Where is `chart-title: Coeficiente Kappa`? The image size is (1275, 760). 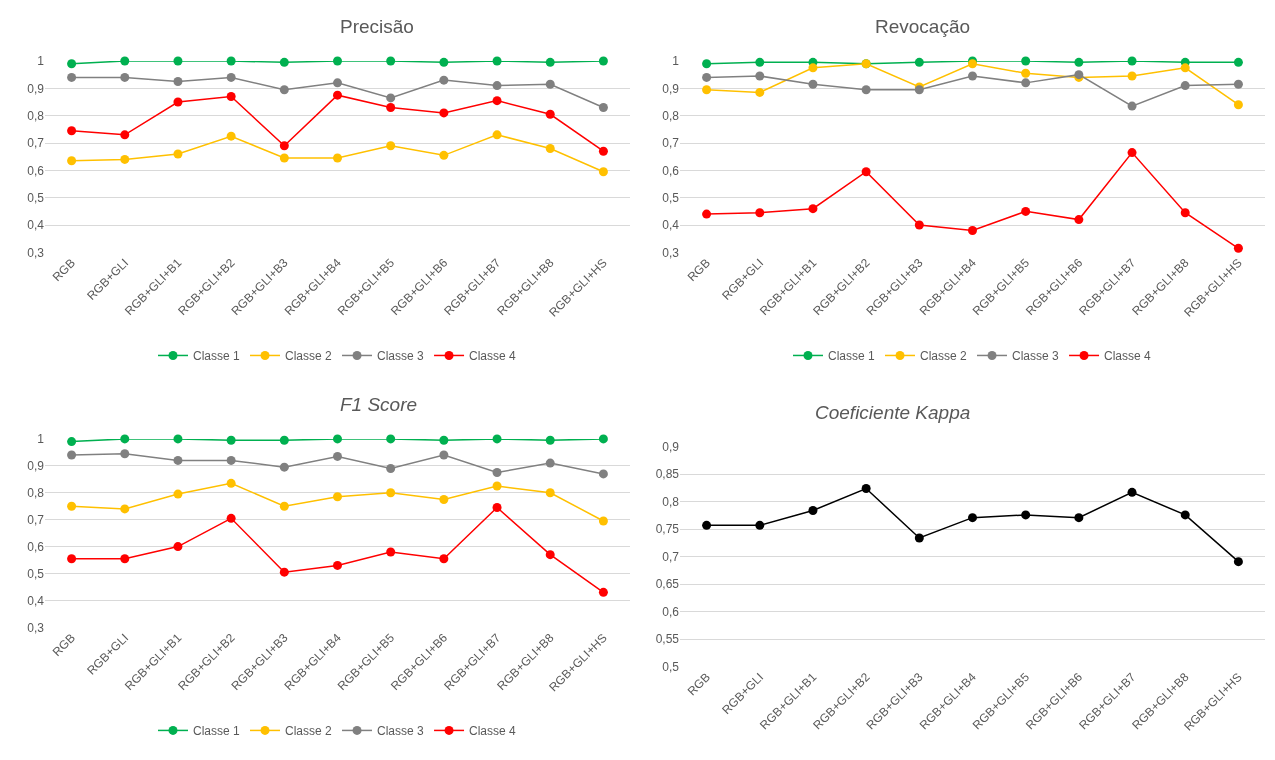 chart-title: Coeficiente Kappa is located at coordinates (893, 412).